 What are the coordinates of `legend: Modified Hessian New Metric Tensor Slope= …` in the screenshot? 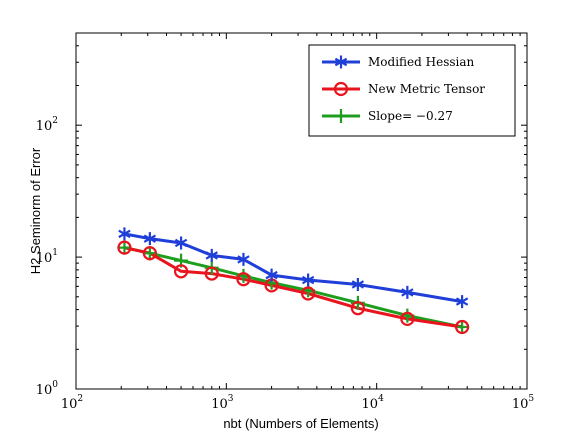 It's located at (412, 90).